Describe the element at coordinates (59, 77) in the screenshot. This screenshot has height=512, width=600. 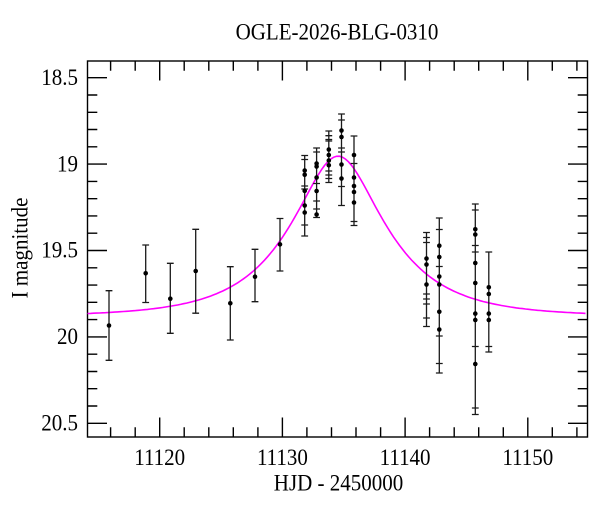
I see `svg-text: 18.5` at that location.